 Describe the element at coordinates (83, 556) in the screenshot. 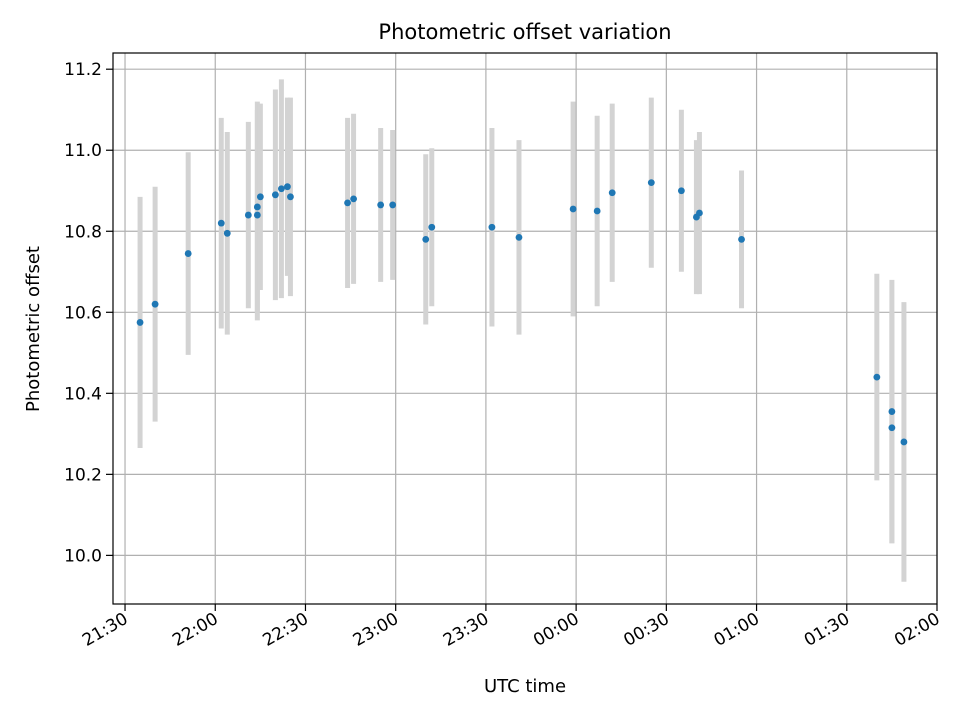

I see `y-tick-label: 10.0` at that location.